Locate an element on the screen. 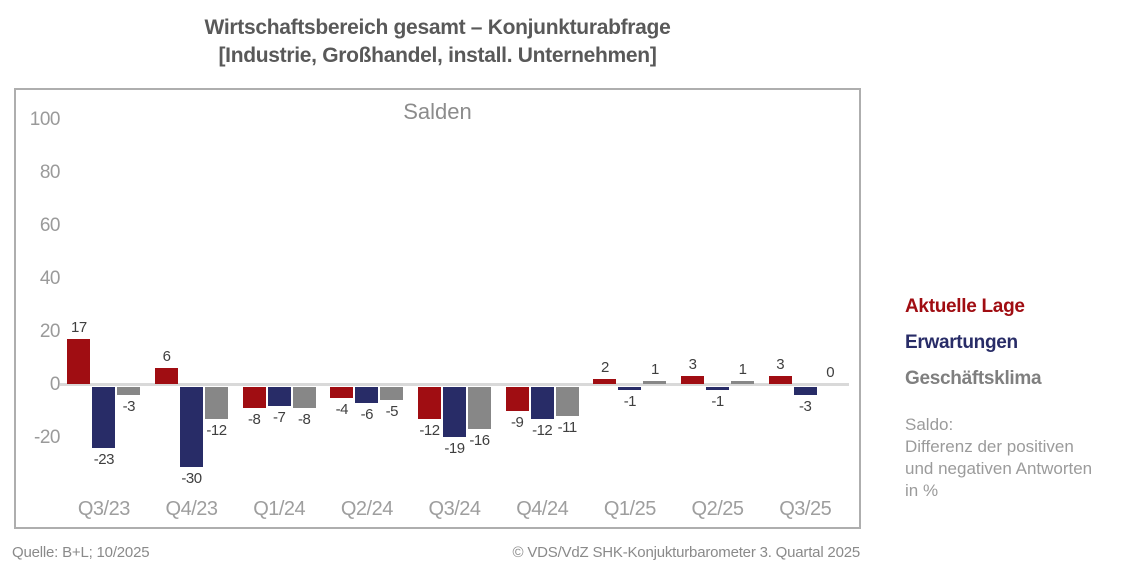  zero-line is located at coordinates (454, 384).